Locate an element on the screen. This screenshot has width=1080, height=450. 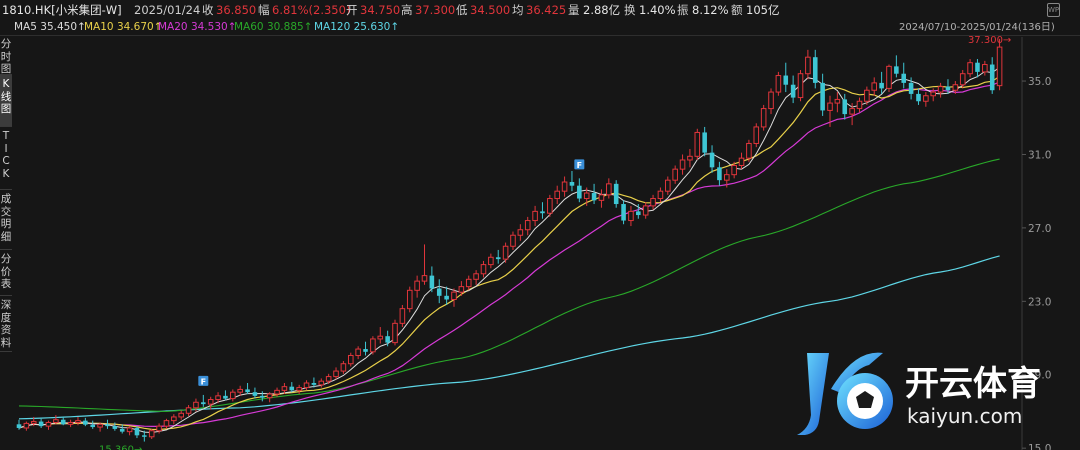
y-tick-label: 23.0 is located at coordinates (1039, 302).